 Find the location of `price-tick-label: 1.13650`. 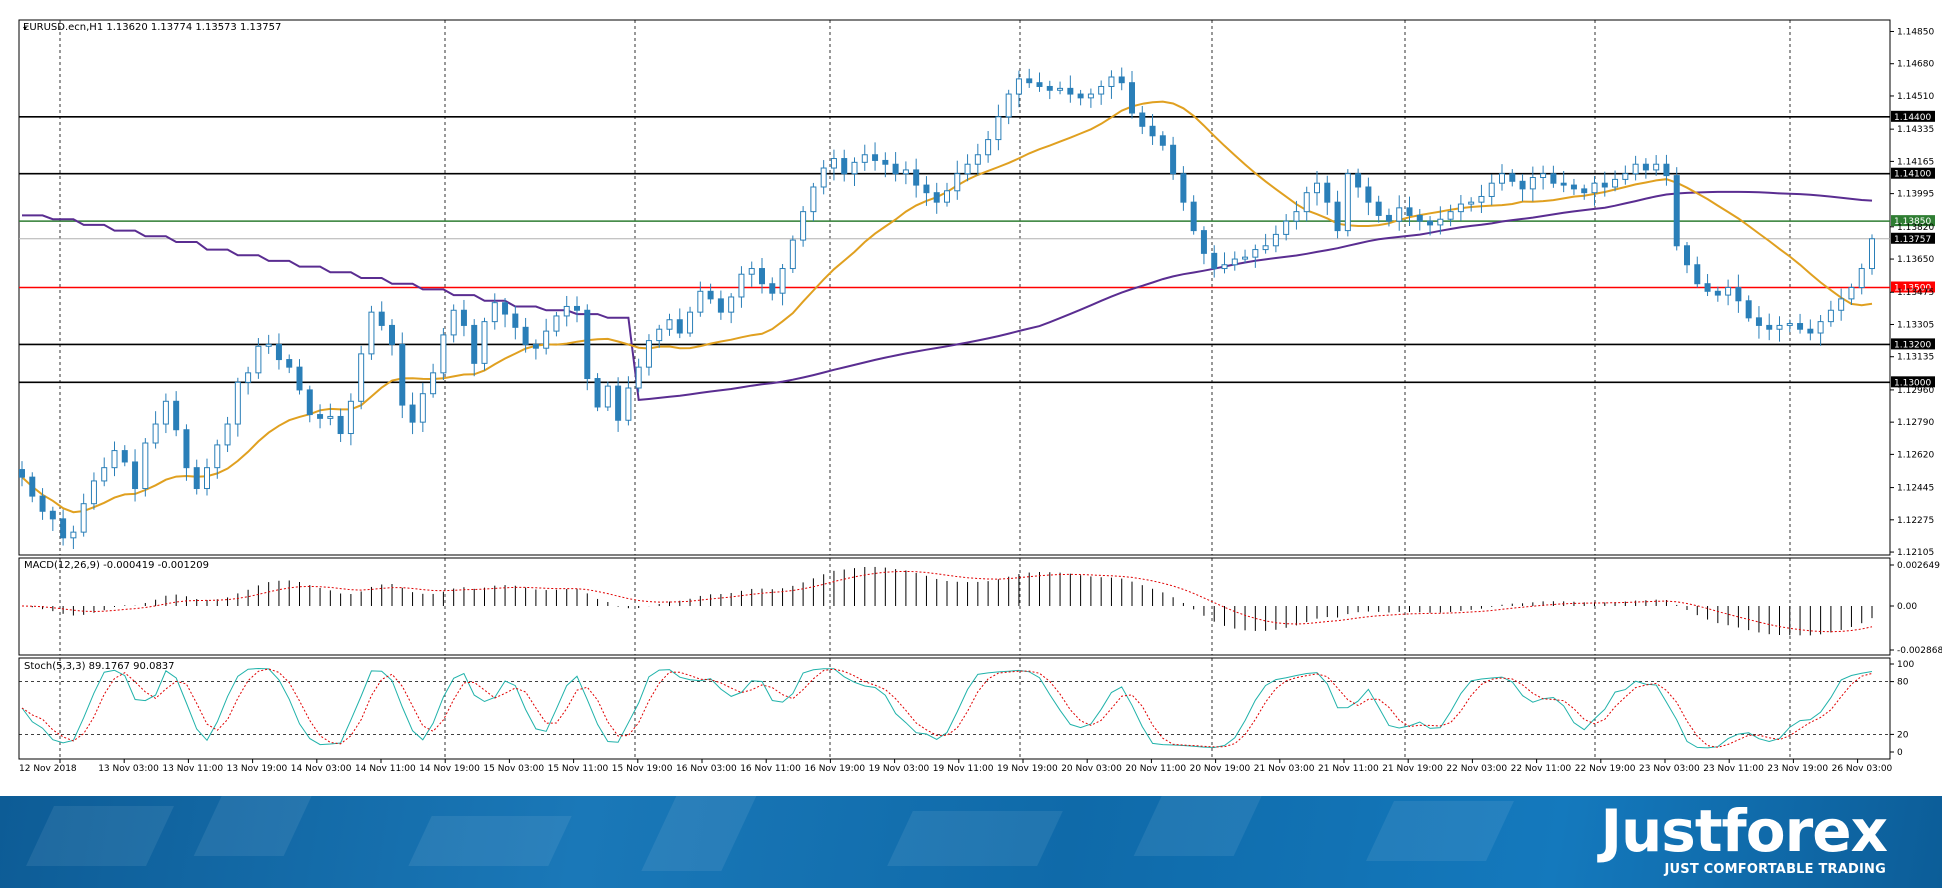

price-tick-label: 1.13650 is located at coordinates (1915, 260).